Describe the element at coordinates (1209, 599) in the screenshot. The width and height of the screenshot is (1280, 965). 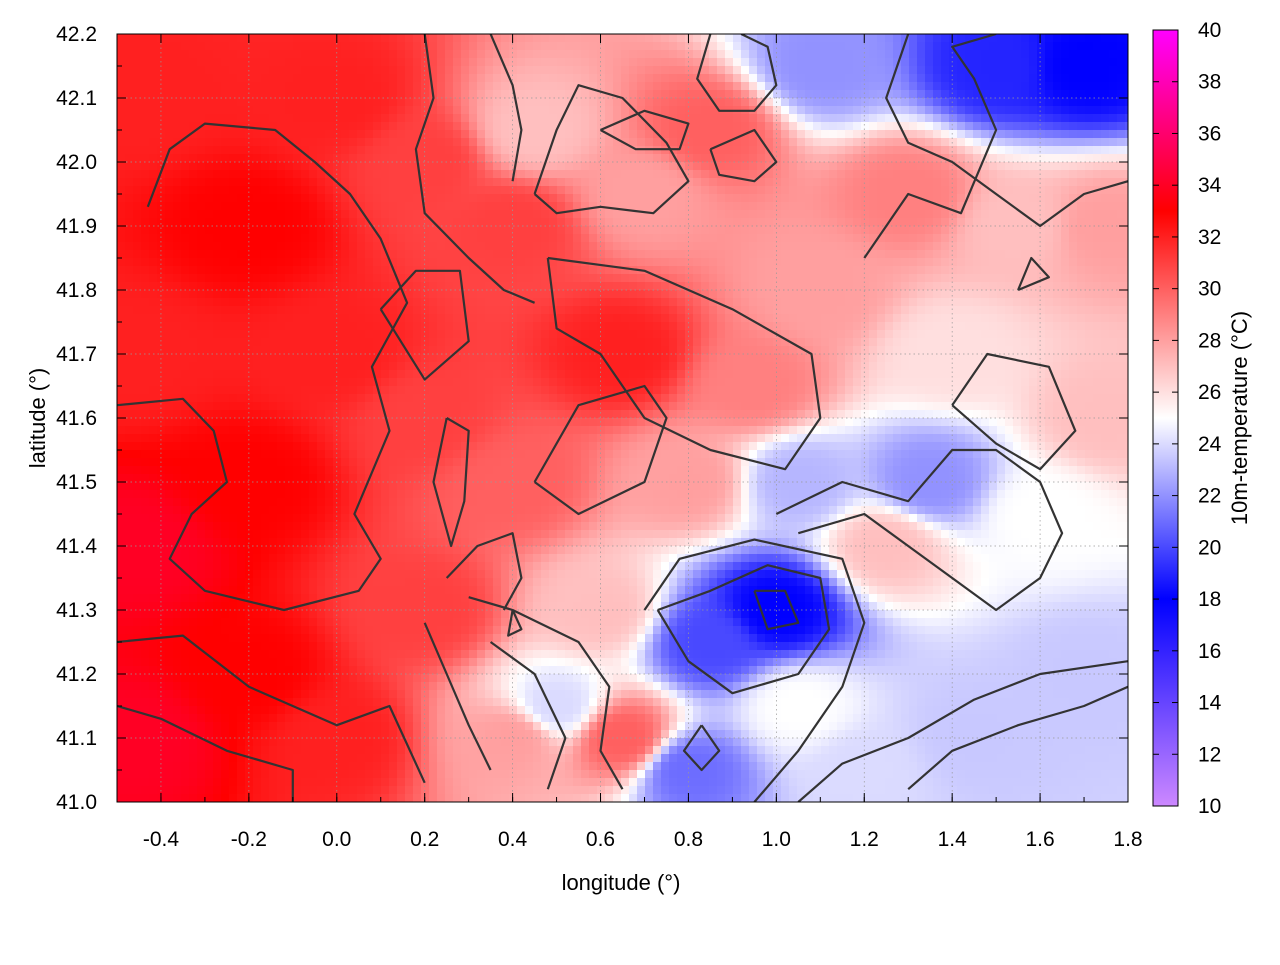
I see `colorbar-tick-label: 18` at that location.